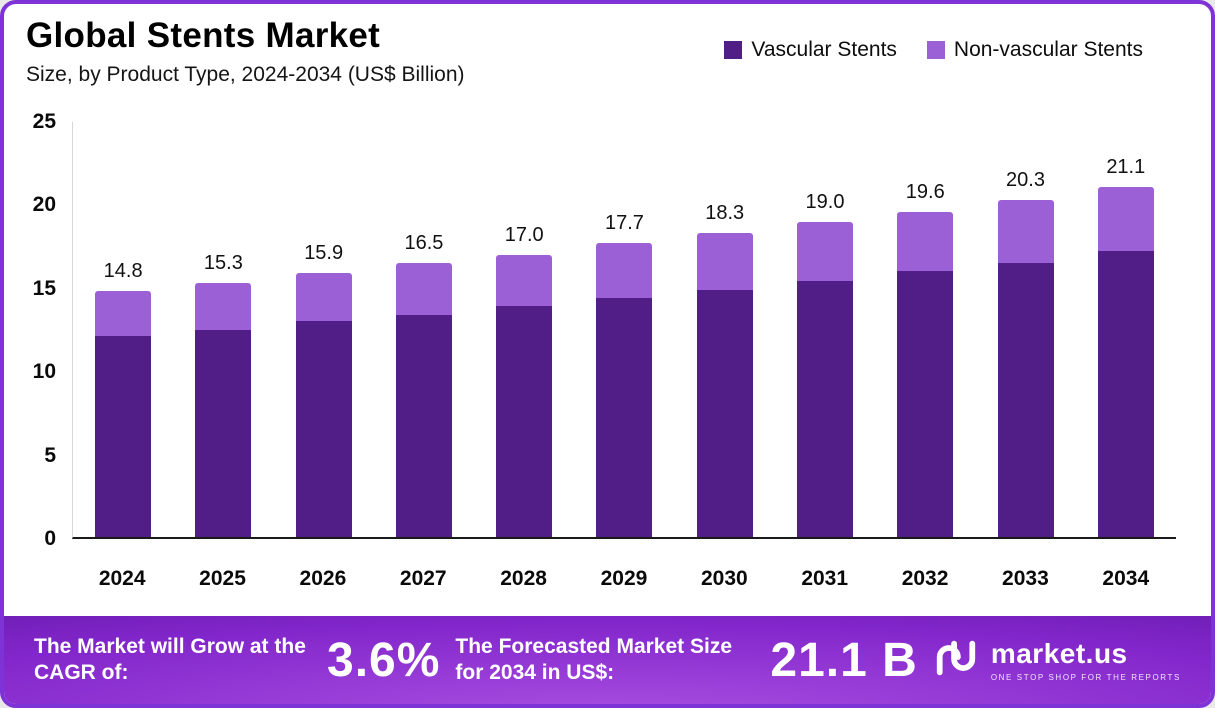  I want to click on forecast-value: 21.1 B, so click(844, 660).